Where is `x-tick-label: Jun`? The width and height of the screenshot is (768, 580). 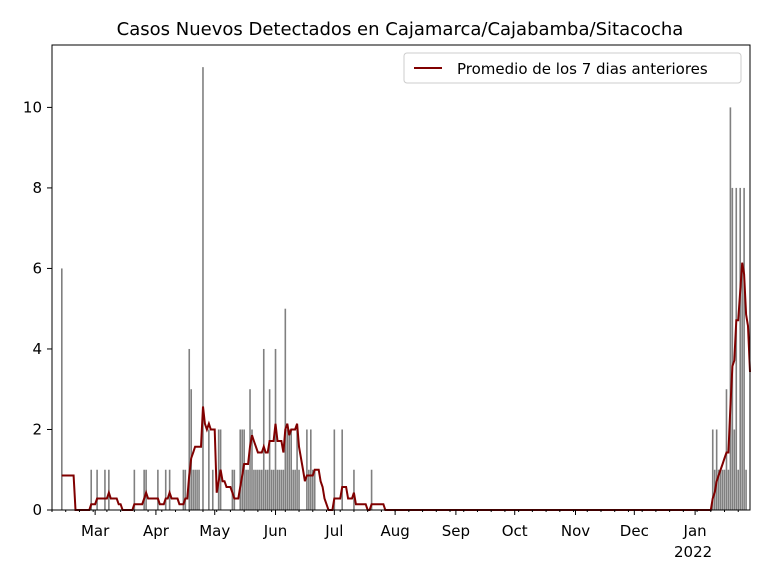
x-tick-label: Jun is located at coordinates (275, 531).